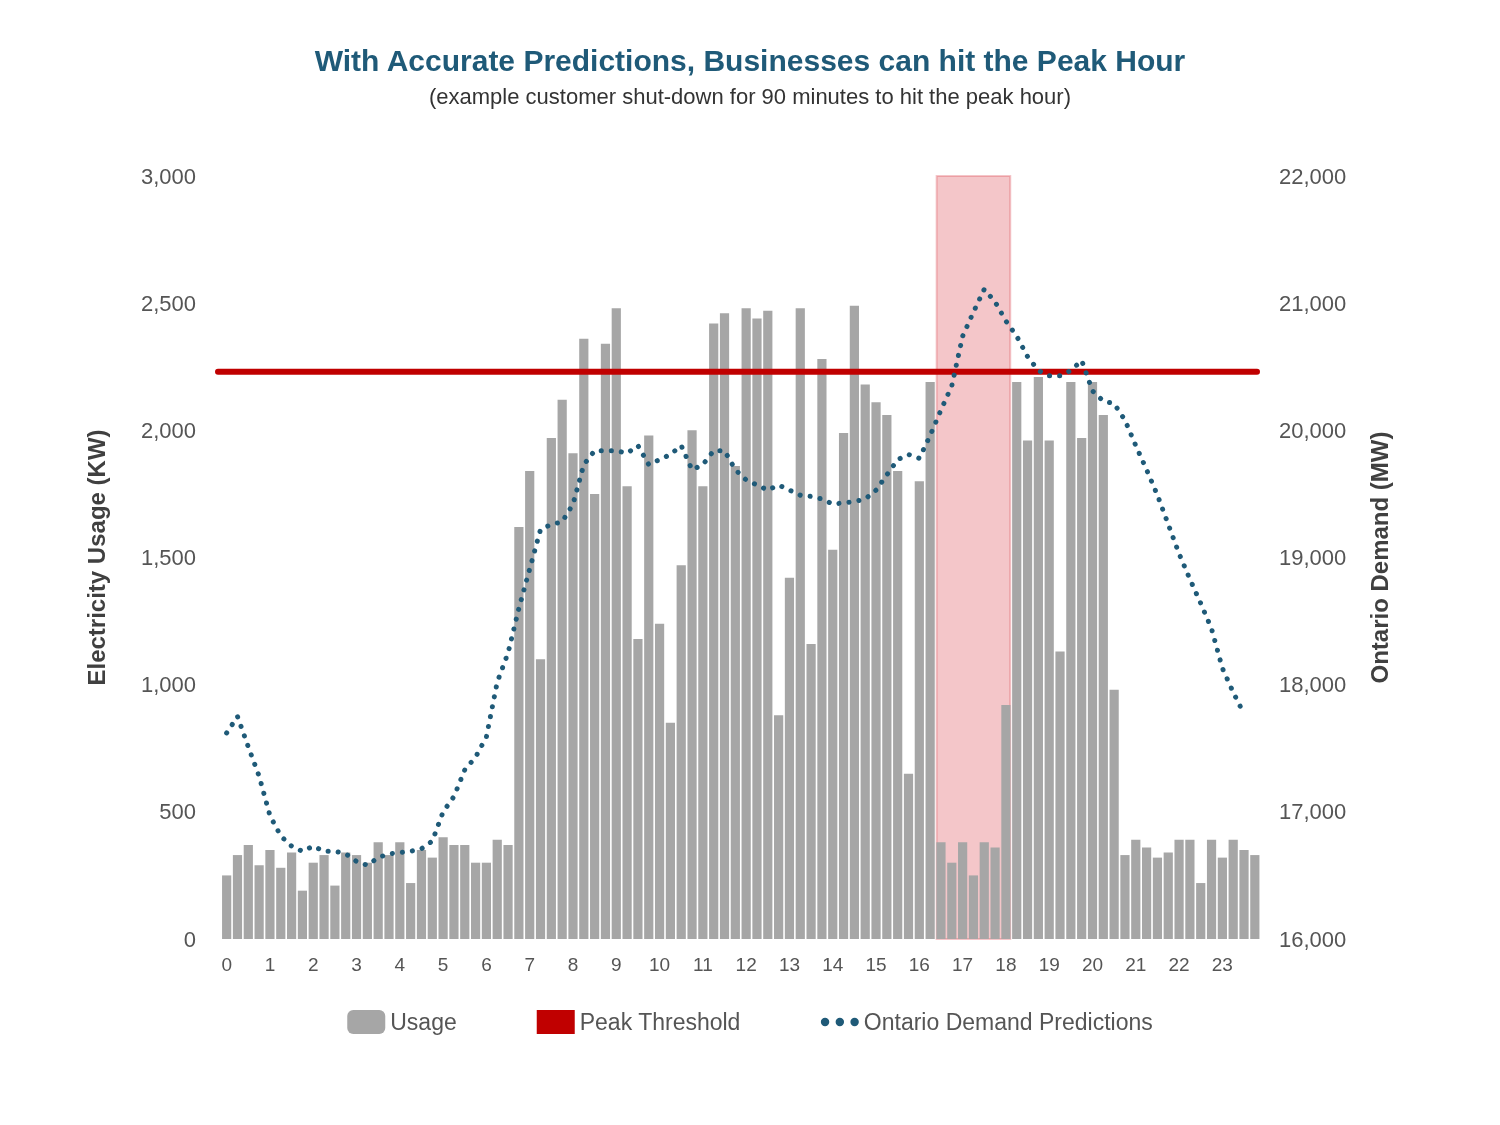 The image size is (1500, 1125). Describe the element at coordinates (1222, 964) in the screenshot. I see `x-tick-label: 23` at that location.